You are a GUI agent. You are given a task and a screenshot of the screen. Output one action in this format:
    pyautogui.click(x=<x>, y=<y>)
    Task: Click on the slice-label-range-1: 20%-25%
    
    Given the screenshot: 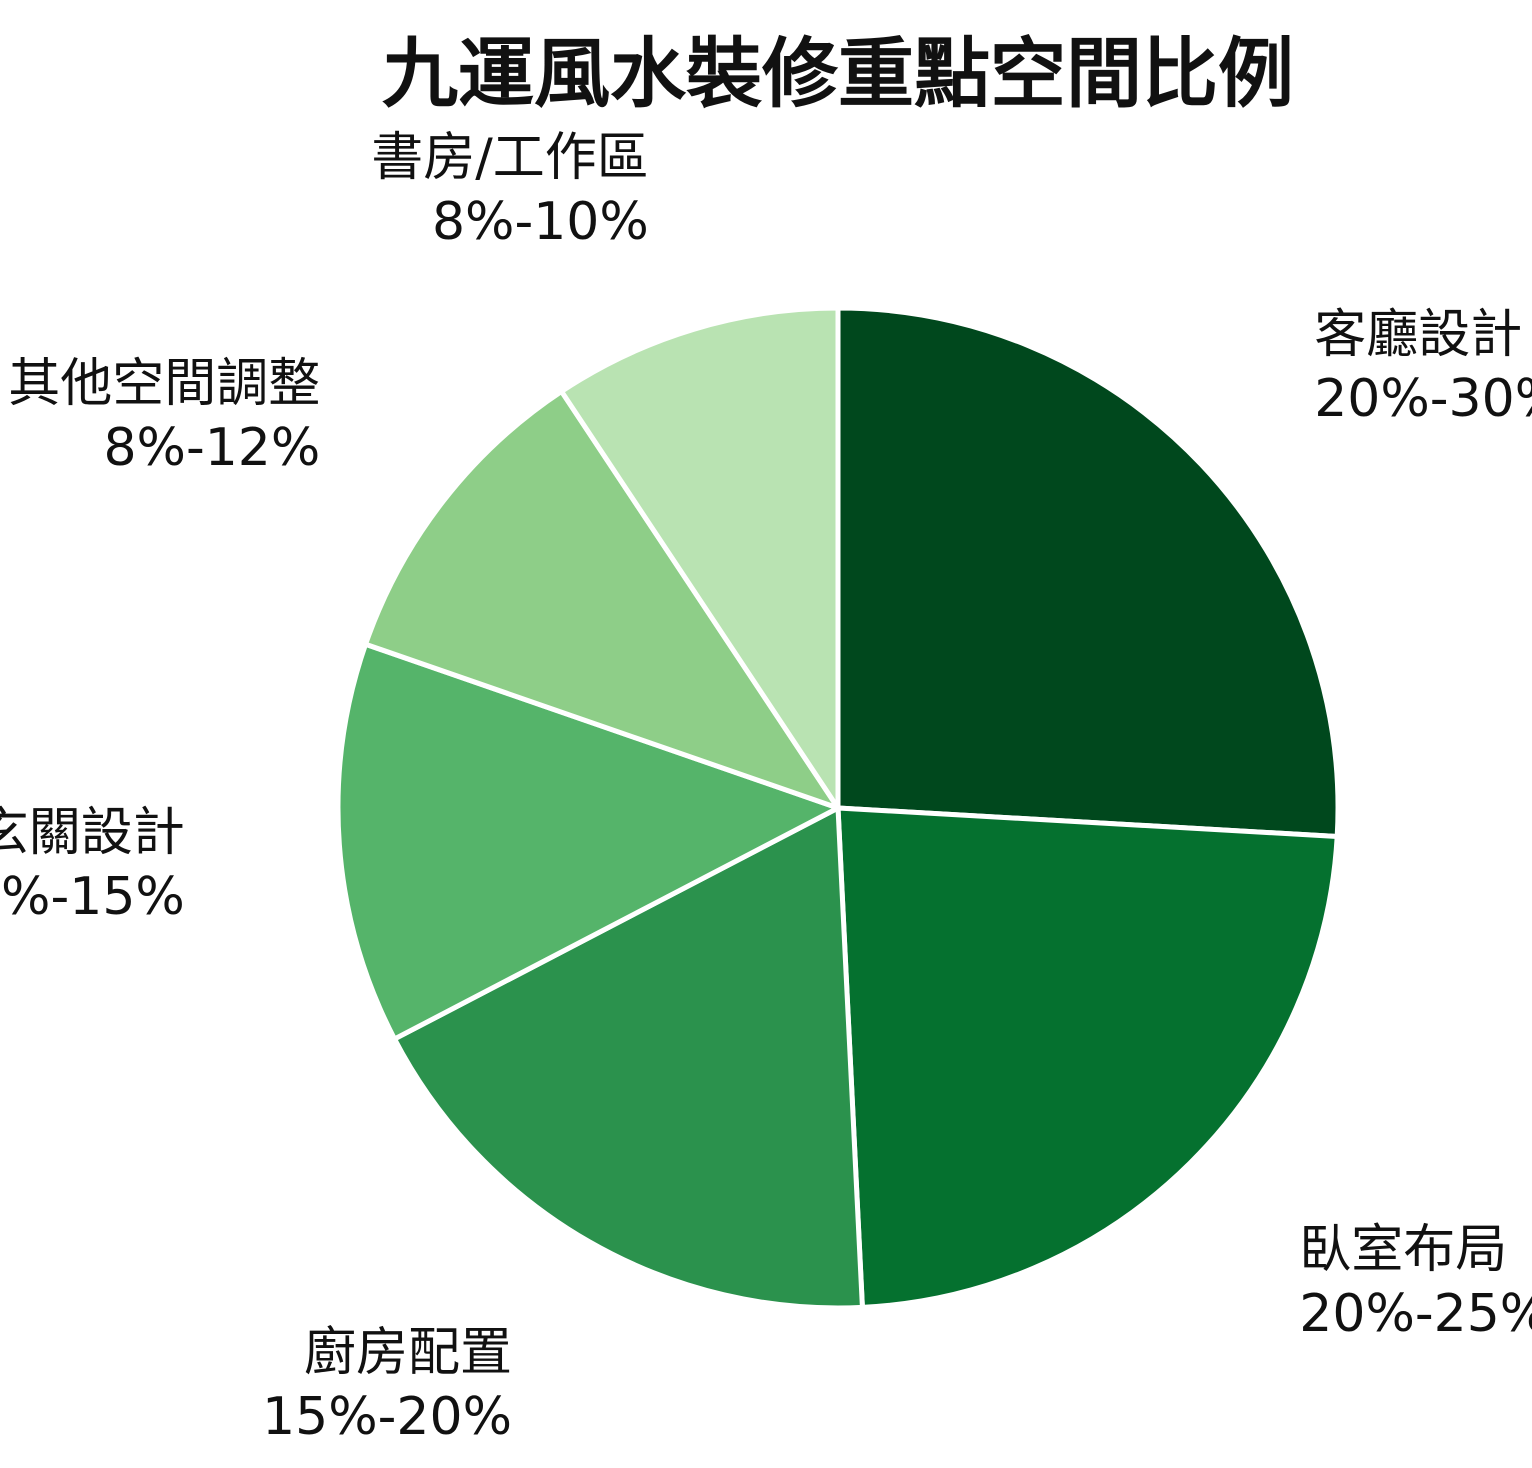 What is the action you would take?
    pyautogui.click(x=1415, y=1314)
    